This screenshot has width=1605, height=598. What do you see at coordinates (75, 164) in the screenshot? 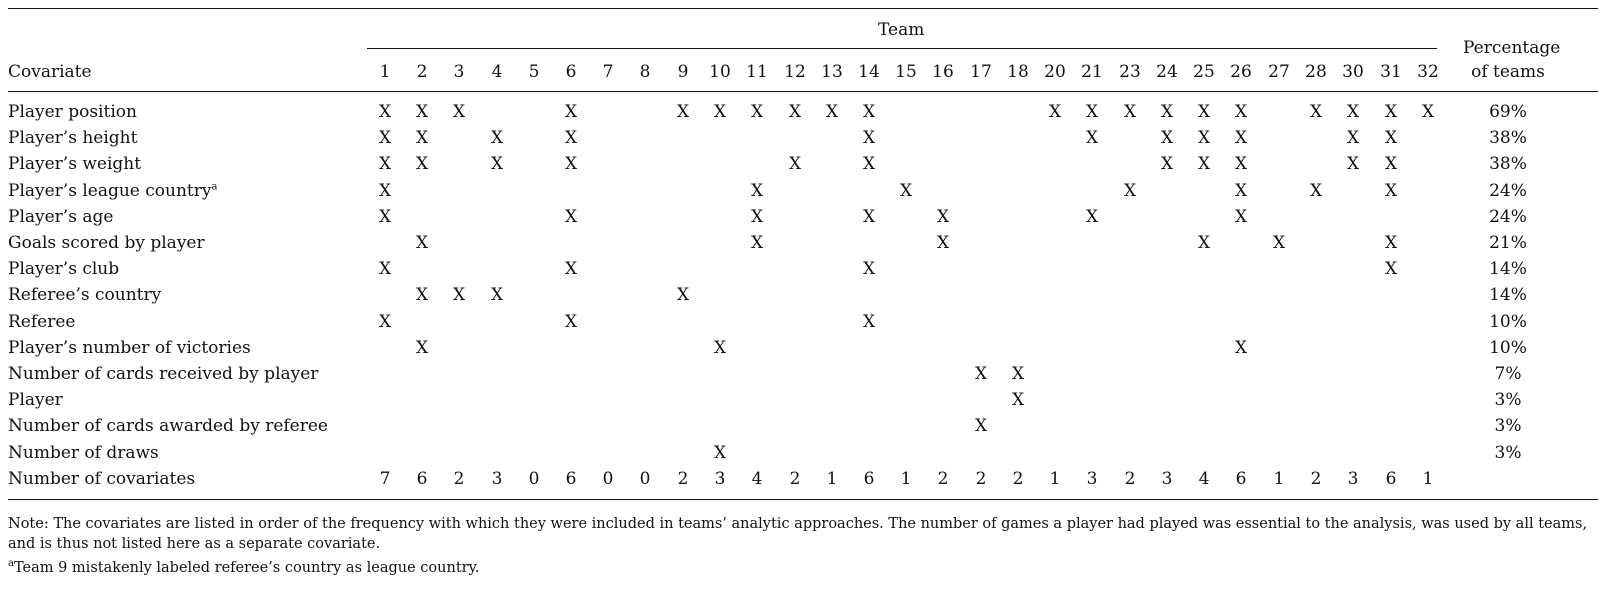
I see `covariate-label: Player’s weight` at bounding box center [75, 164].